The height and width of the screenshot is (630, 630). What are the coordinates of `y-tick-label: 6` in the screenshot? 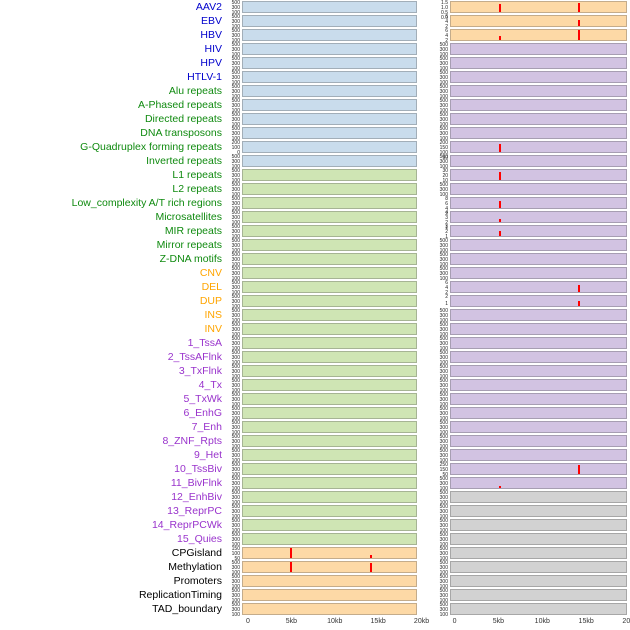 It's located at (446, 283).